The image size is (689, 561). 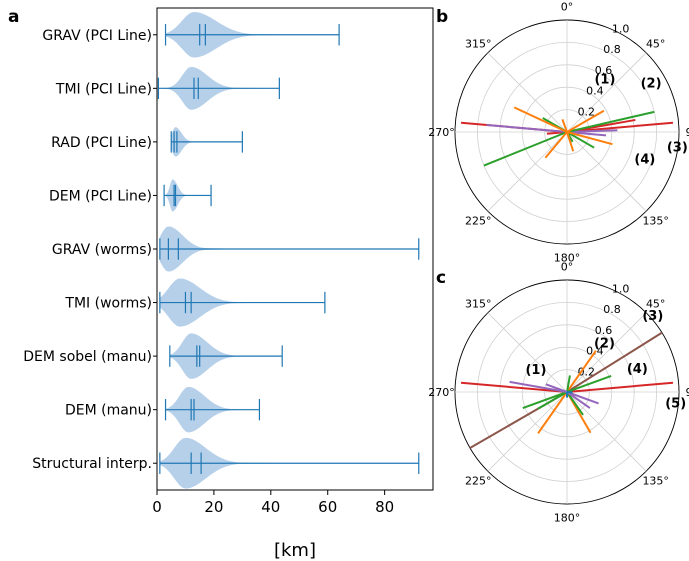 What do you see at coordinates (87, 357) in the screenshot?
I see `category-label: DEM sobel (manu)` at bounding box center [87, 357].